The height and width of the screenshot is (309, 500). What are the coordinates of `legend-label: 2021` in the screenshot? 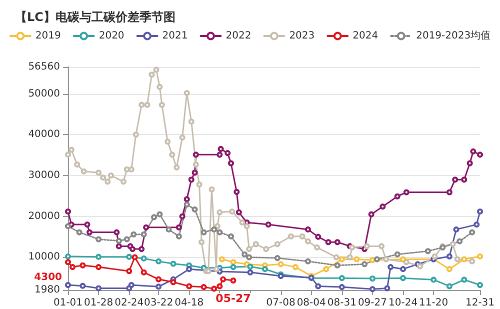 It's located at (175, 36).